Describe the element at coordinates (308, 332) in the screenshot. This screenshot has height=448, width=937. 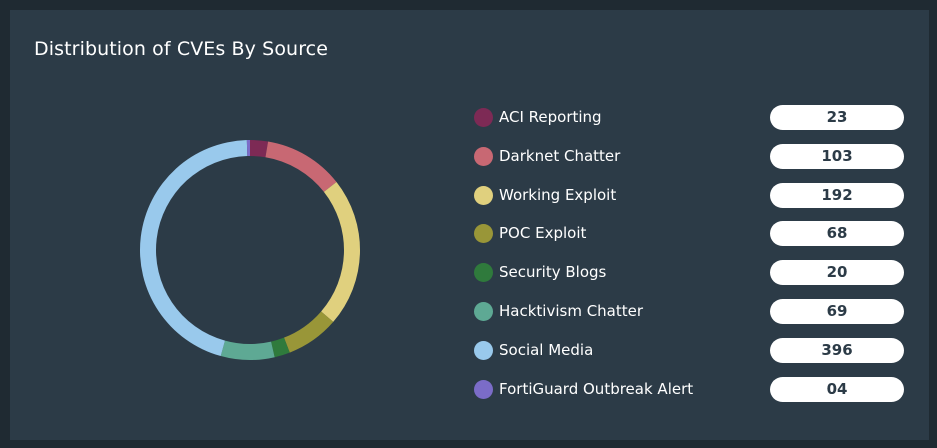
I see `donut-slice-poc-exploit` at that location.